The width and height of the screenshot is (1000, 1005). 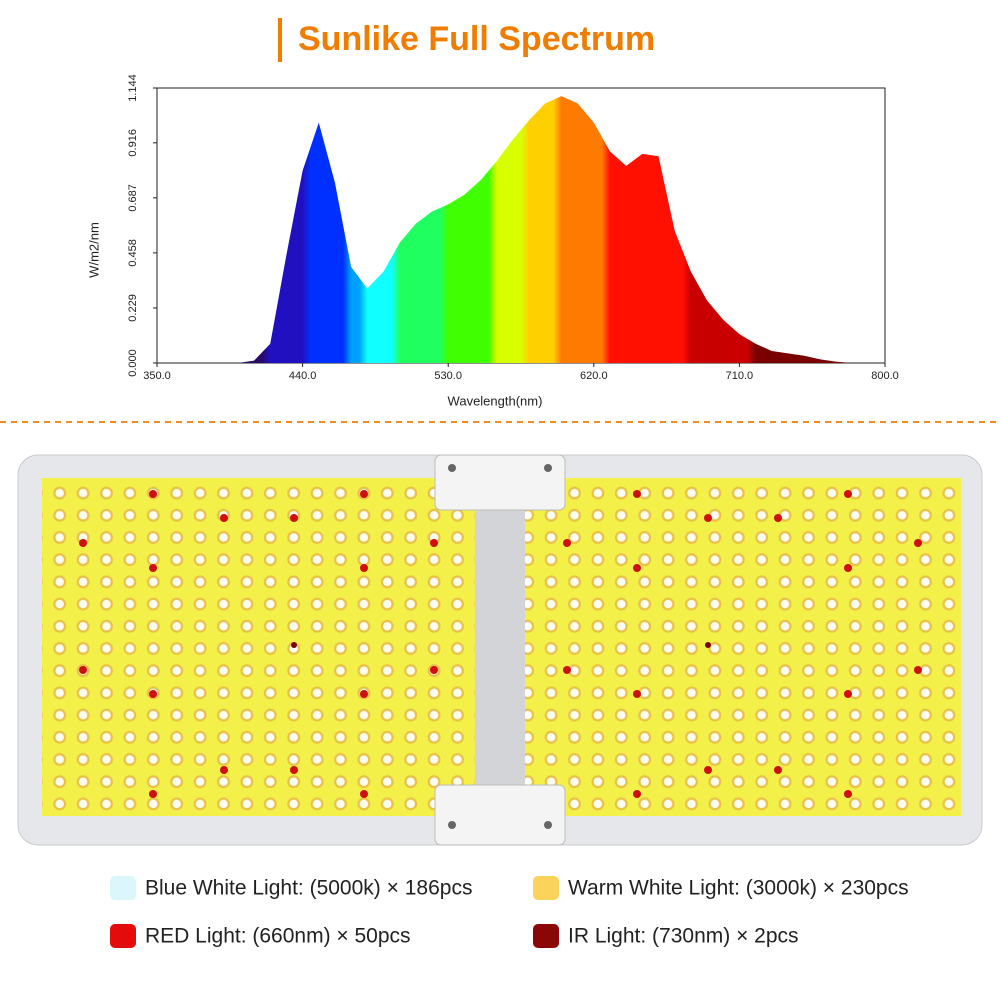 I want to click on y-tick-label: 0.458, so click(x=133, y=253).